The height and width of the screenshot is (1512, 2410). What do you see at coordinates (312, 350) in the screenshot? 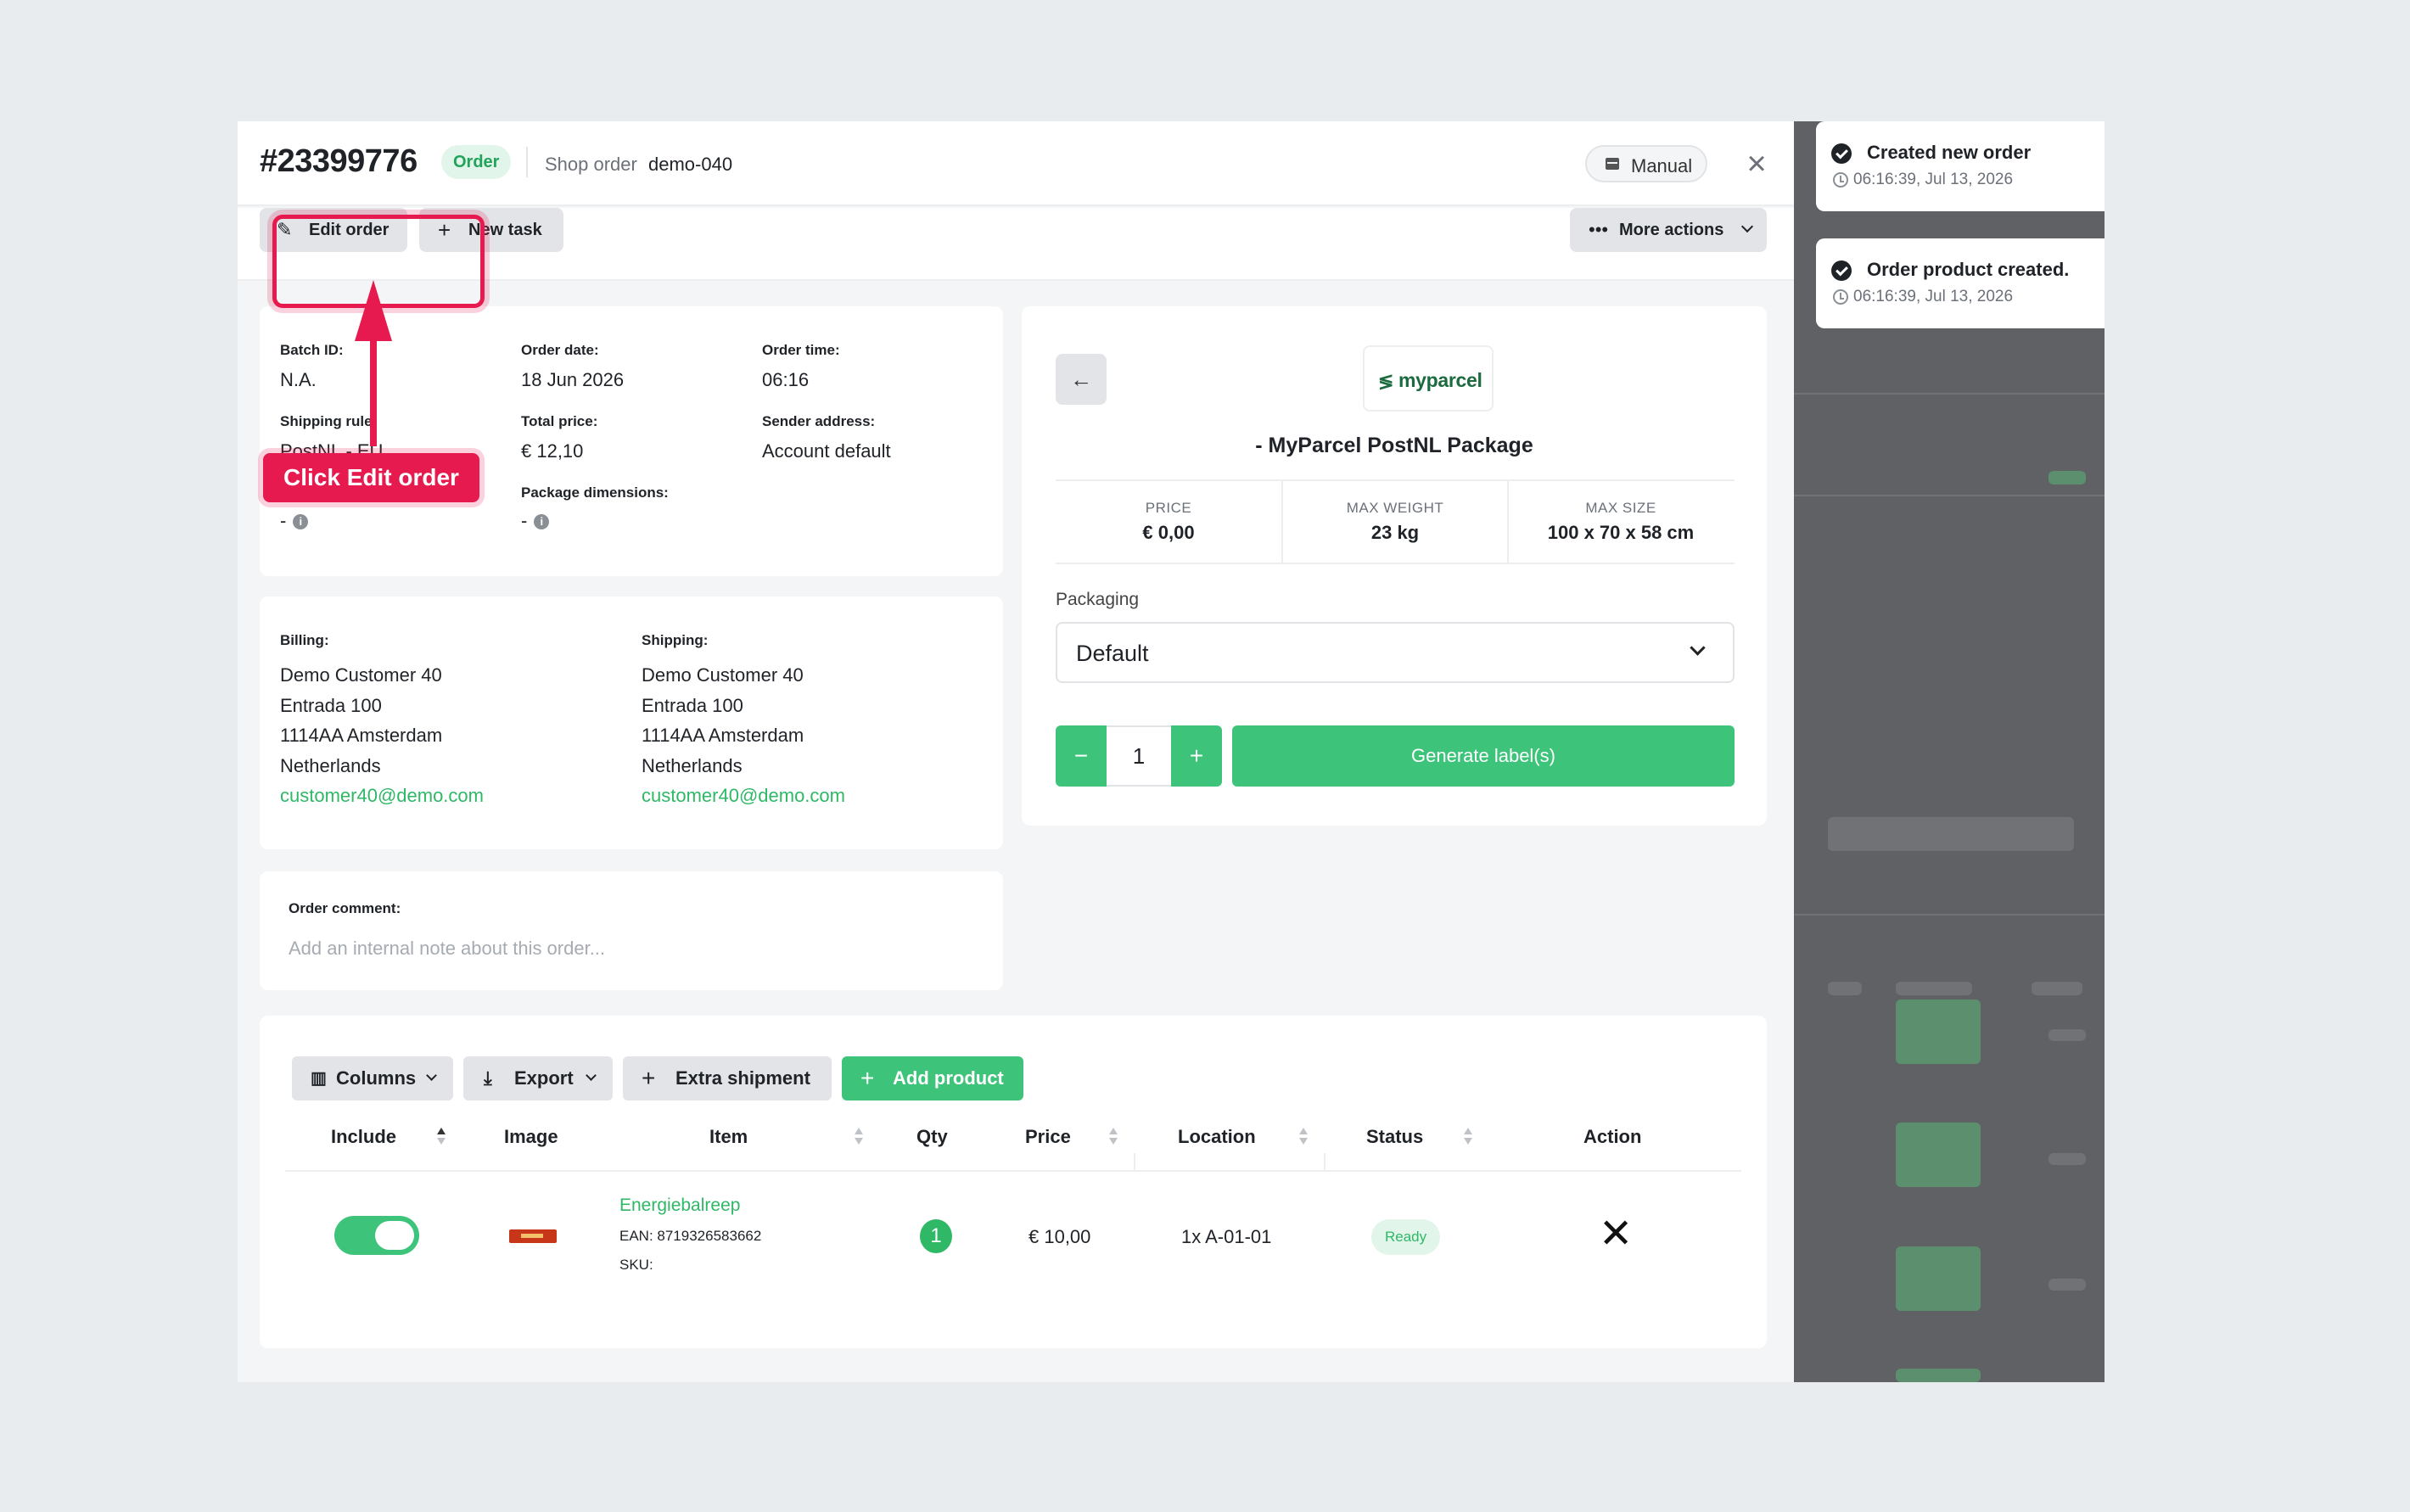
I see `batch-id-label: Batch ID:` at bounding box center [312, 350].